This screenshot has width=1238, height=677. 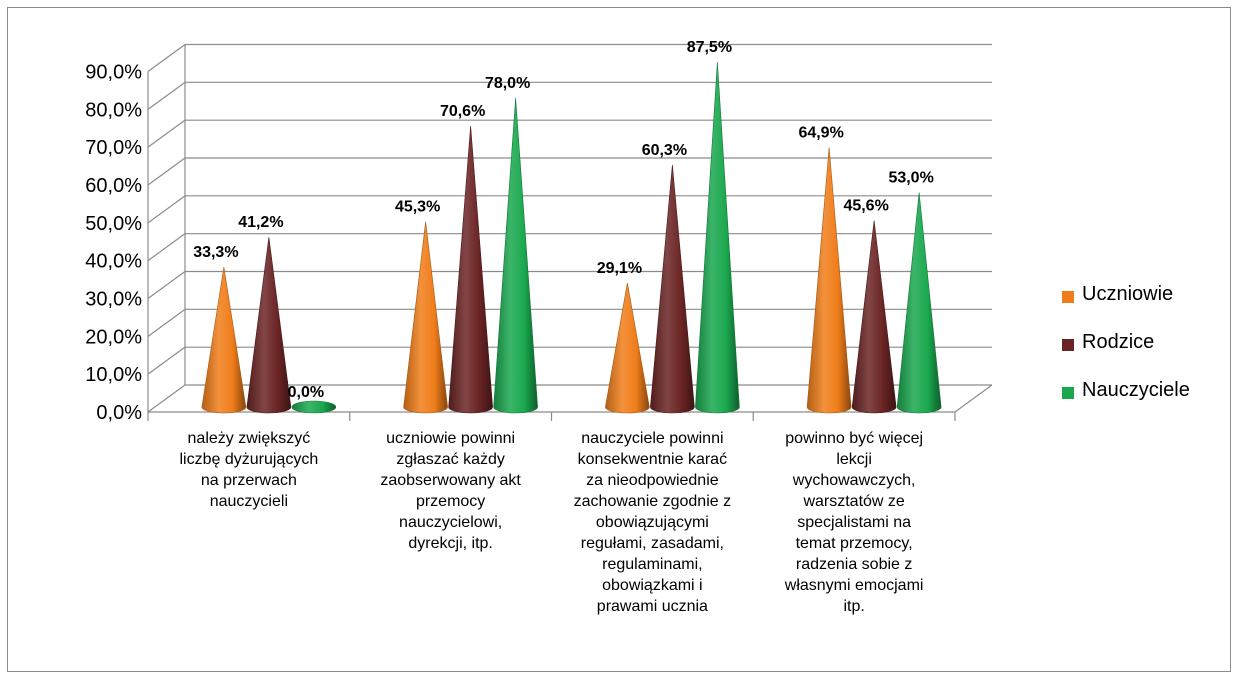 I want to click on data-label: 45,6%, so click(x=865, y=205).